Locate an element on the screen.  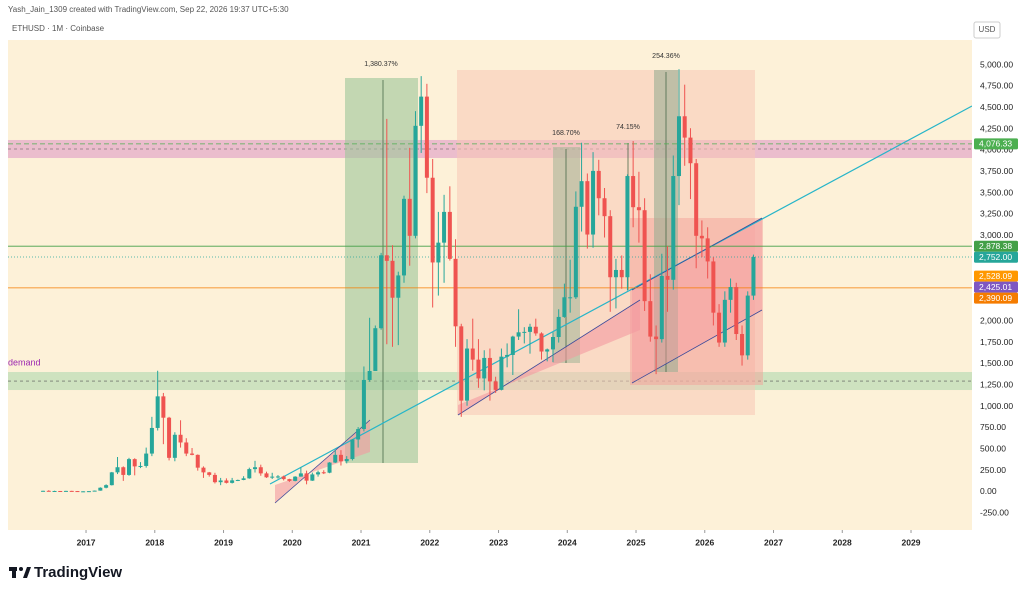
brand-logo is located at coordinates (20, 572).